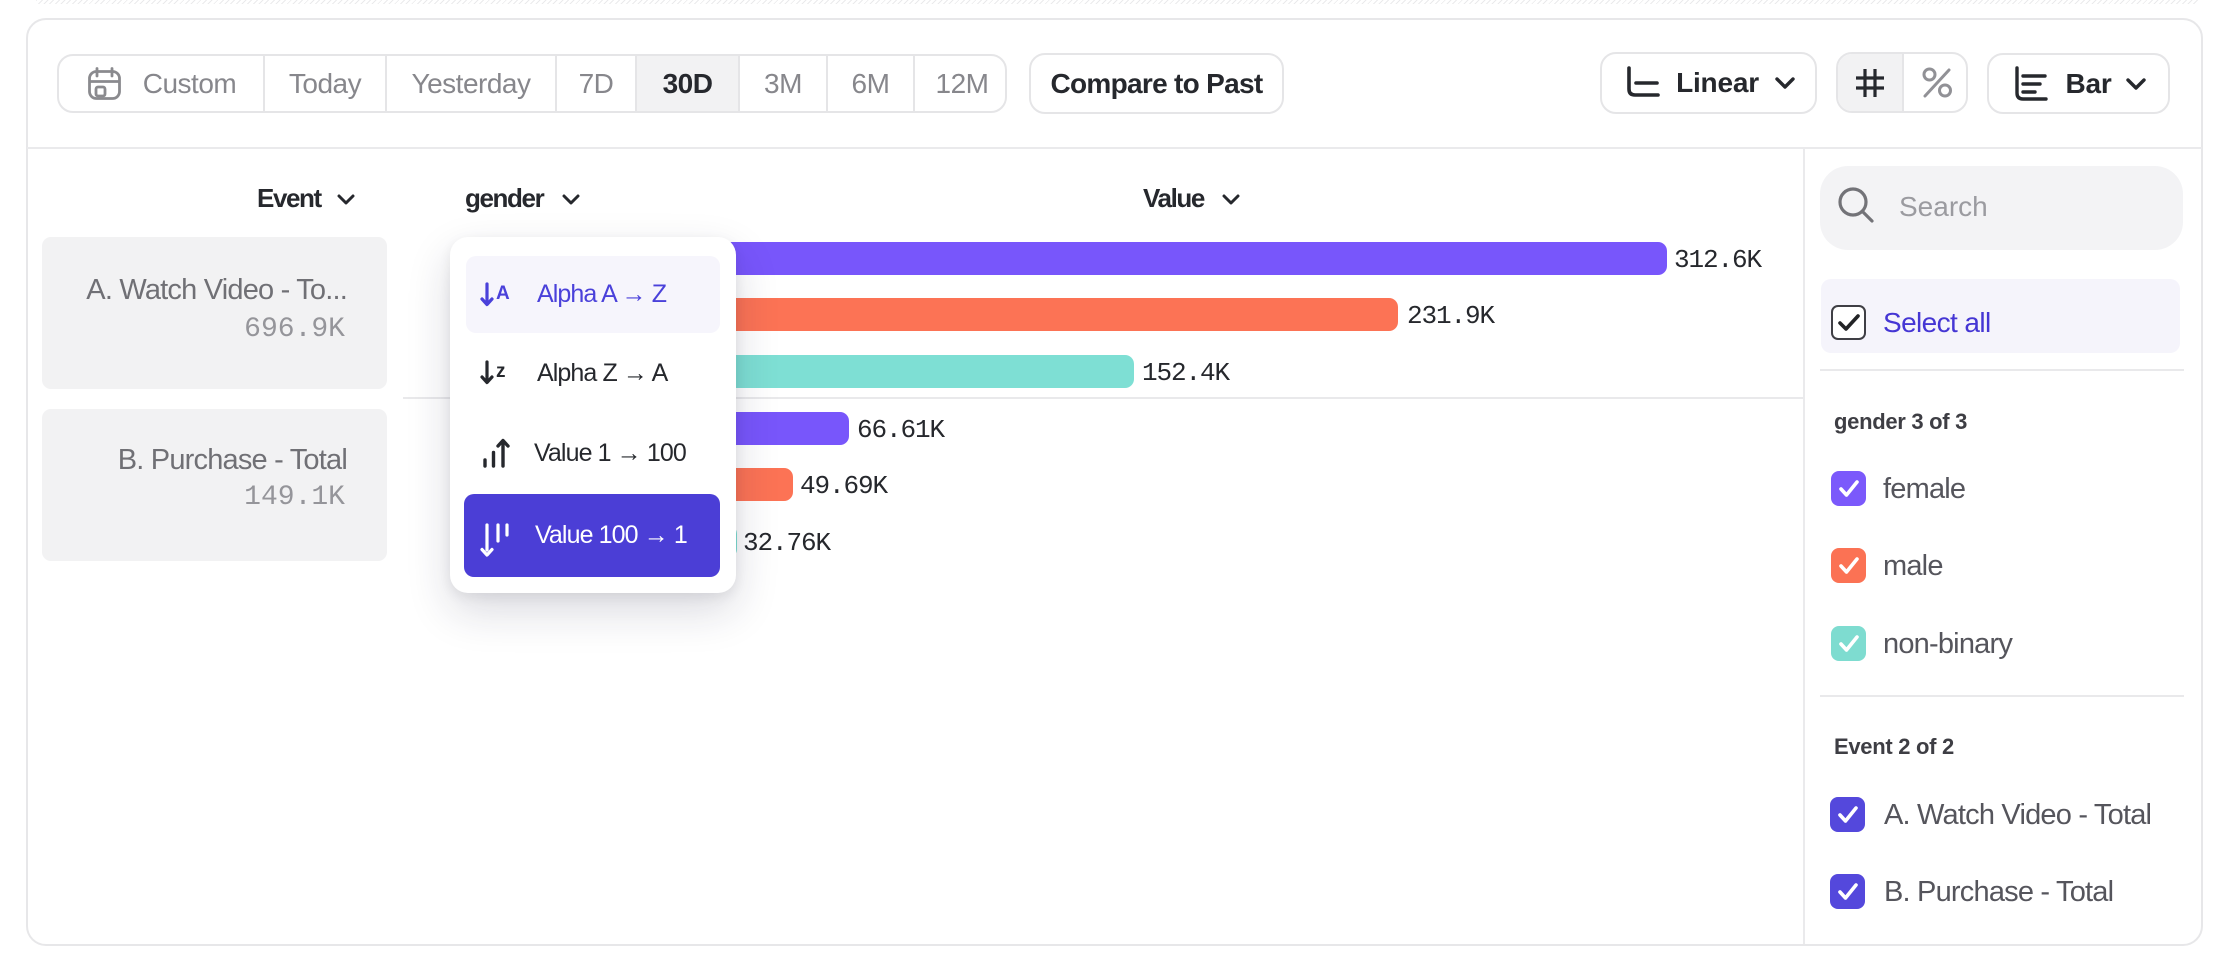  What do you see at coordinates (503, 293) in the screenshot?
I see `svg-text: A` at bounding box center [503, 293].